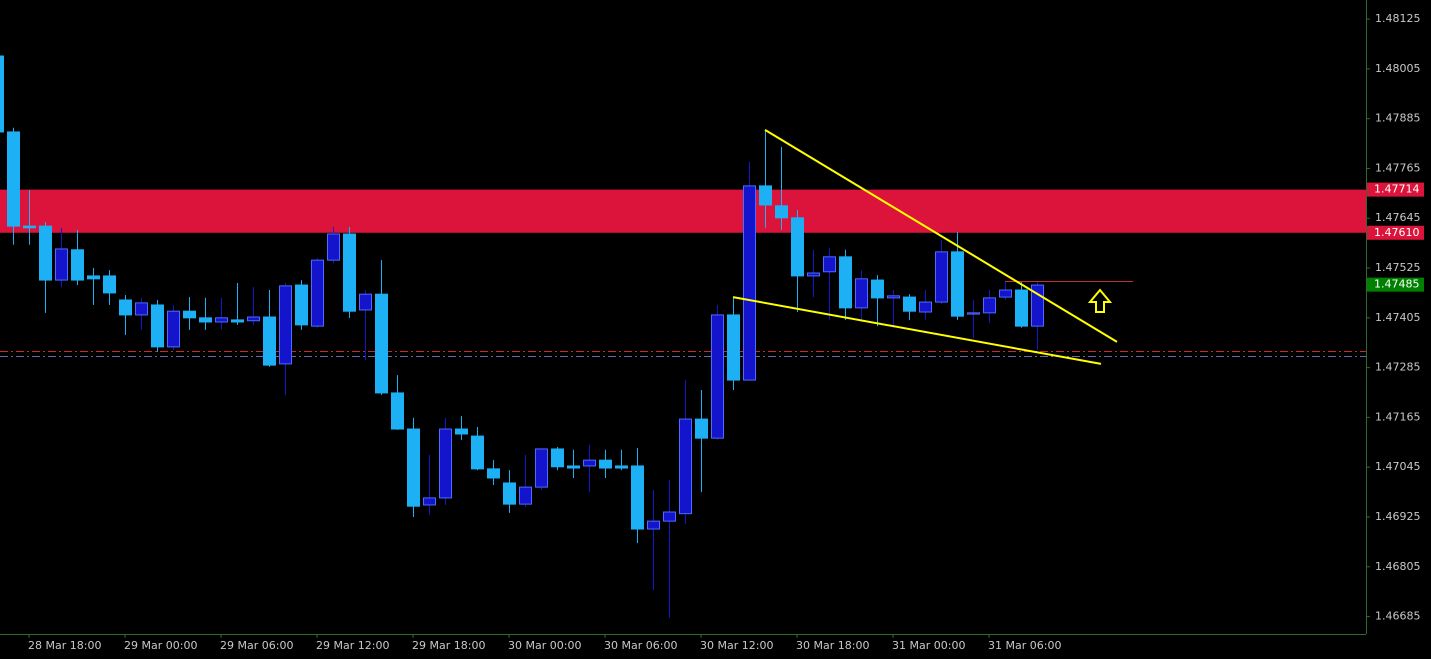  I want to click on x-tick-label: 31 Mar 06:00, so click(1024, 645).